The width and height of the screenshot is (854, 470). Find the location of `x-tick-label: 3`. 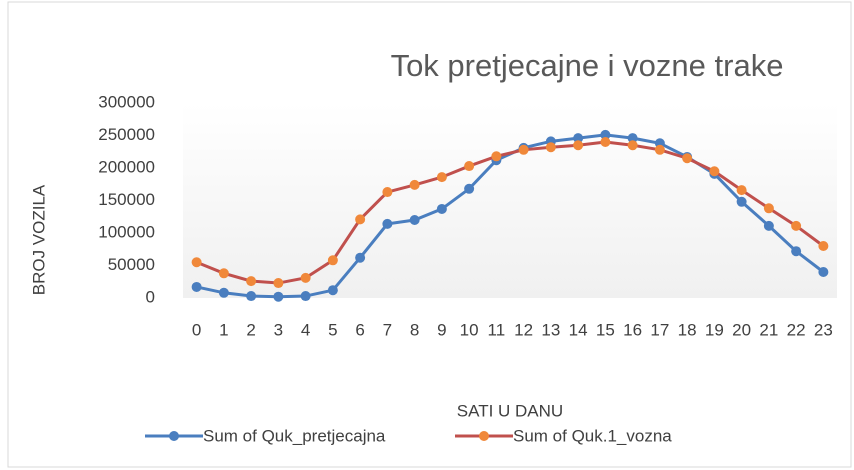

x-tick-label: 3 is located at coordinates (278, 329).